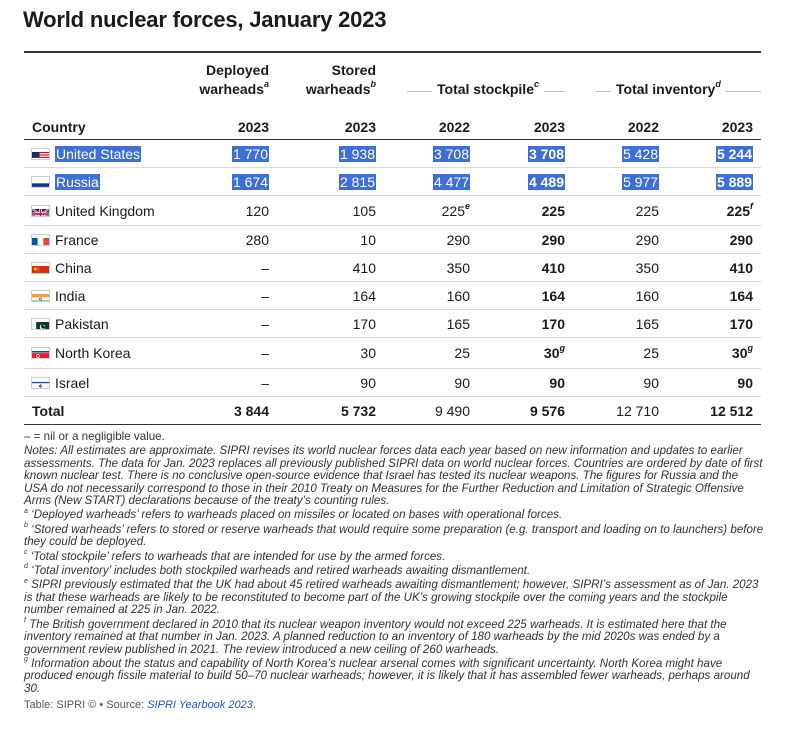 The width and height of the screenshot is (800, 751). Describe the element at coordinates (455, 210) in the screenshot. I see `cell-stock22: 225e` at that location.